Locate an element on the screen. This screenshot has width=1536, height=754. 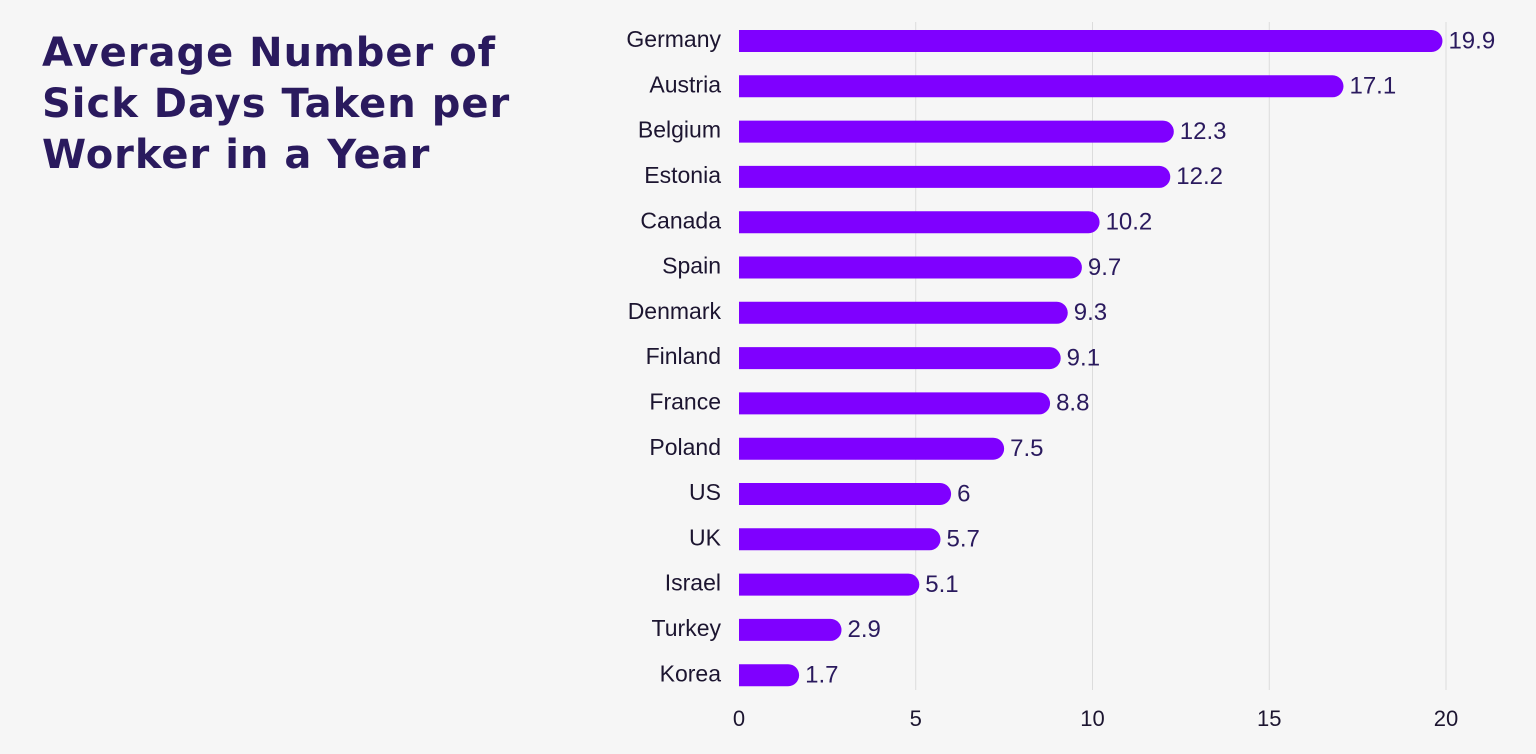
category-label: Spain is located at coordinates (691, 266).